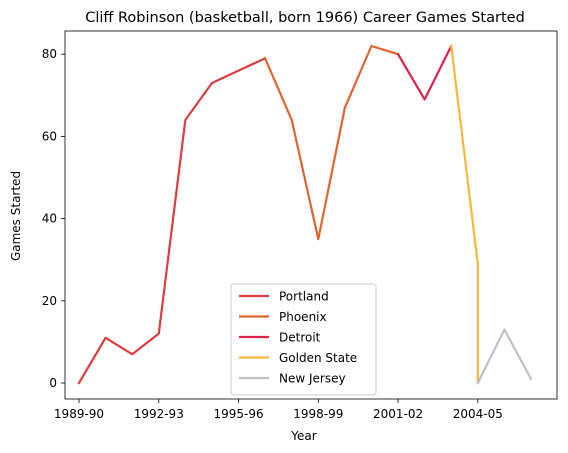 The image size is (568, 453). I want to click on legend-label-golden-state: Golden State, so click(318, 358).